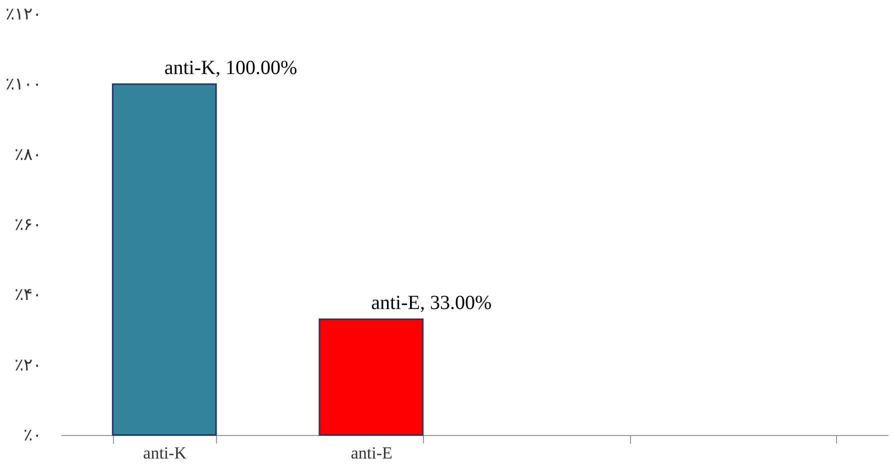 This screenshot has height=466, width=893. I want to click on x-tick-label: anti-E, so click(371, 453).